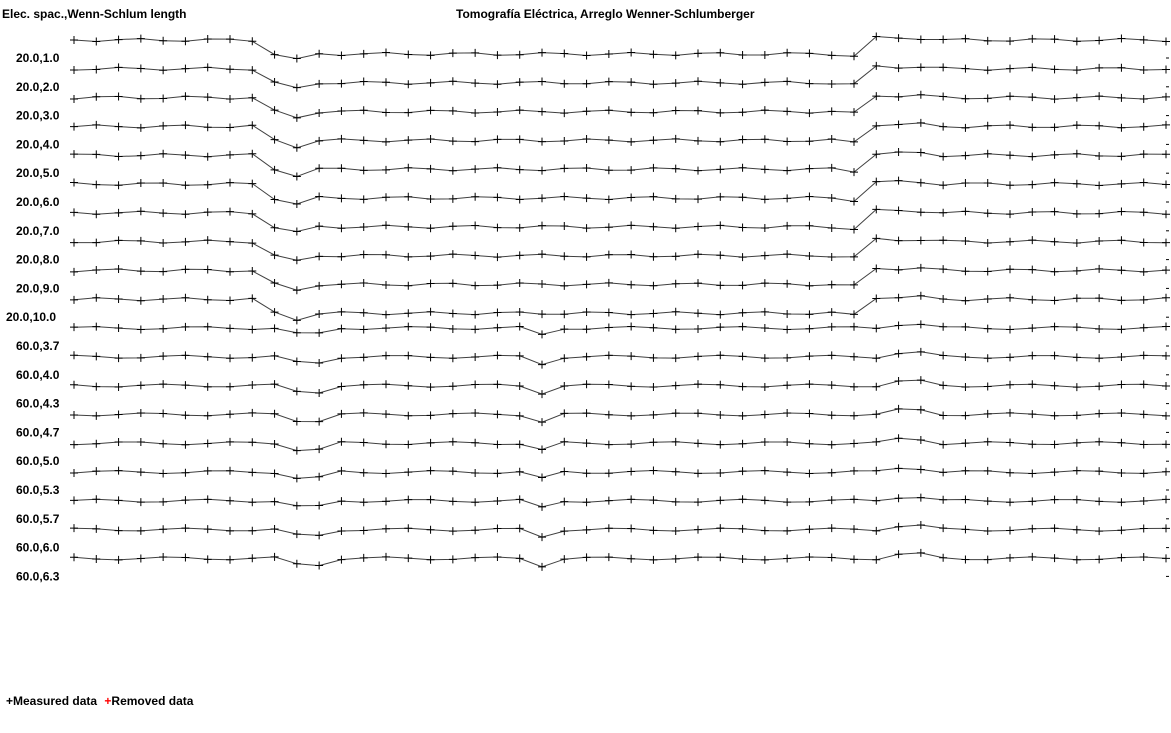 The width and height of the screenshot is (1171, 733). Describe the element at coordinates (38, 58) in the screenshot. I see `row-label: 20.0,1.0` at that location.